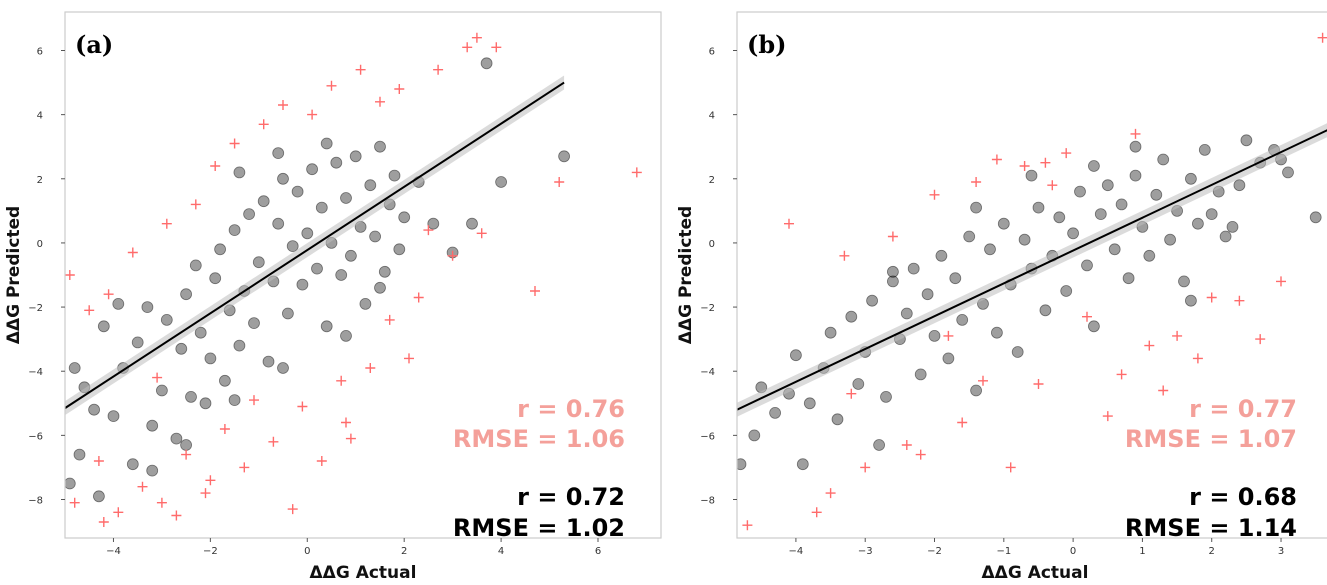  Describe the element at coordinates (35, 308) in the screenshot. I see `y-tick-label: −2` at that location.